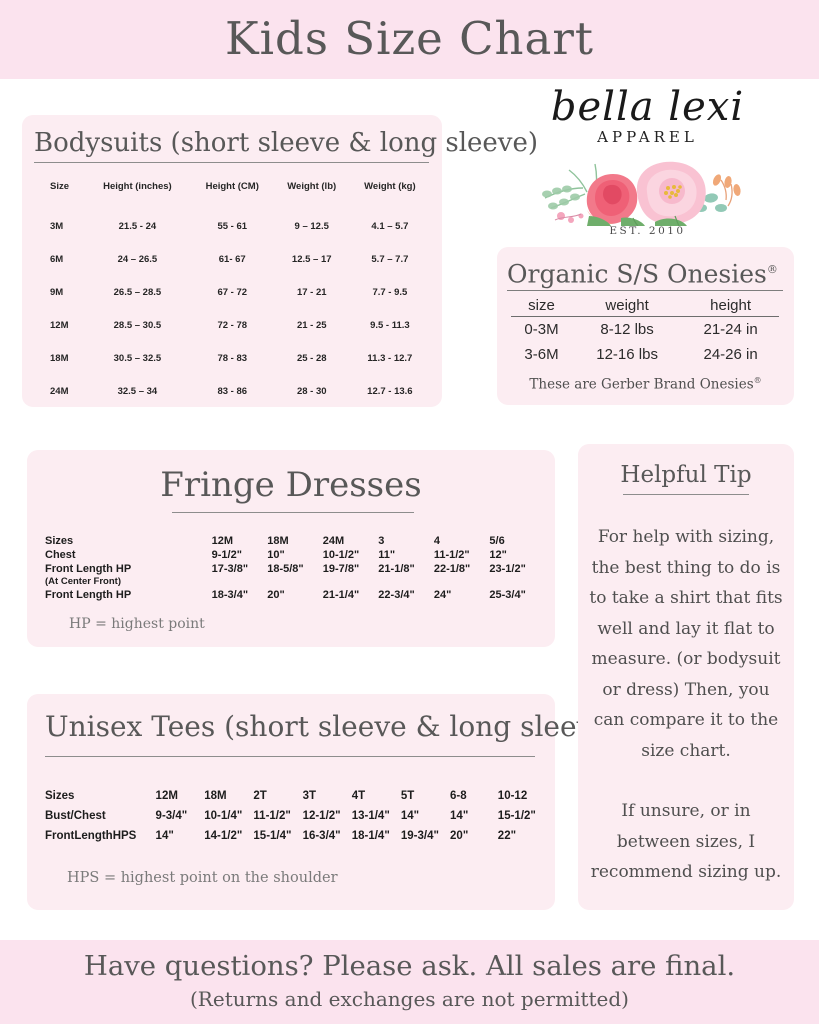 This screenshot has height=1024, width=819. What do you see at coordinates (232, 325) in the screenshot?
I see `table-cell: 72 - 78` at bounding box center [232, 325].